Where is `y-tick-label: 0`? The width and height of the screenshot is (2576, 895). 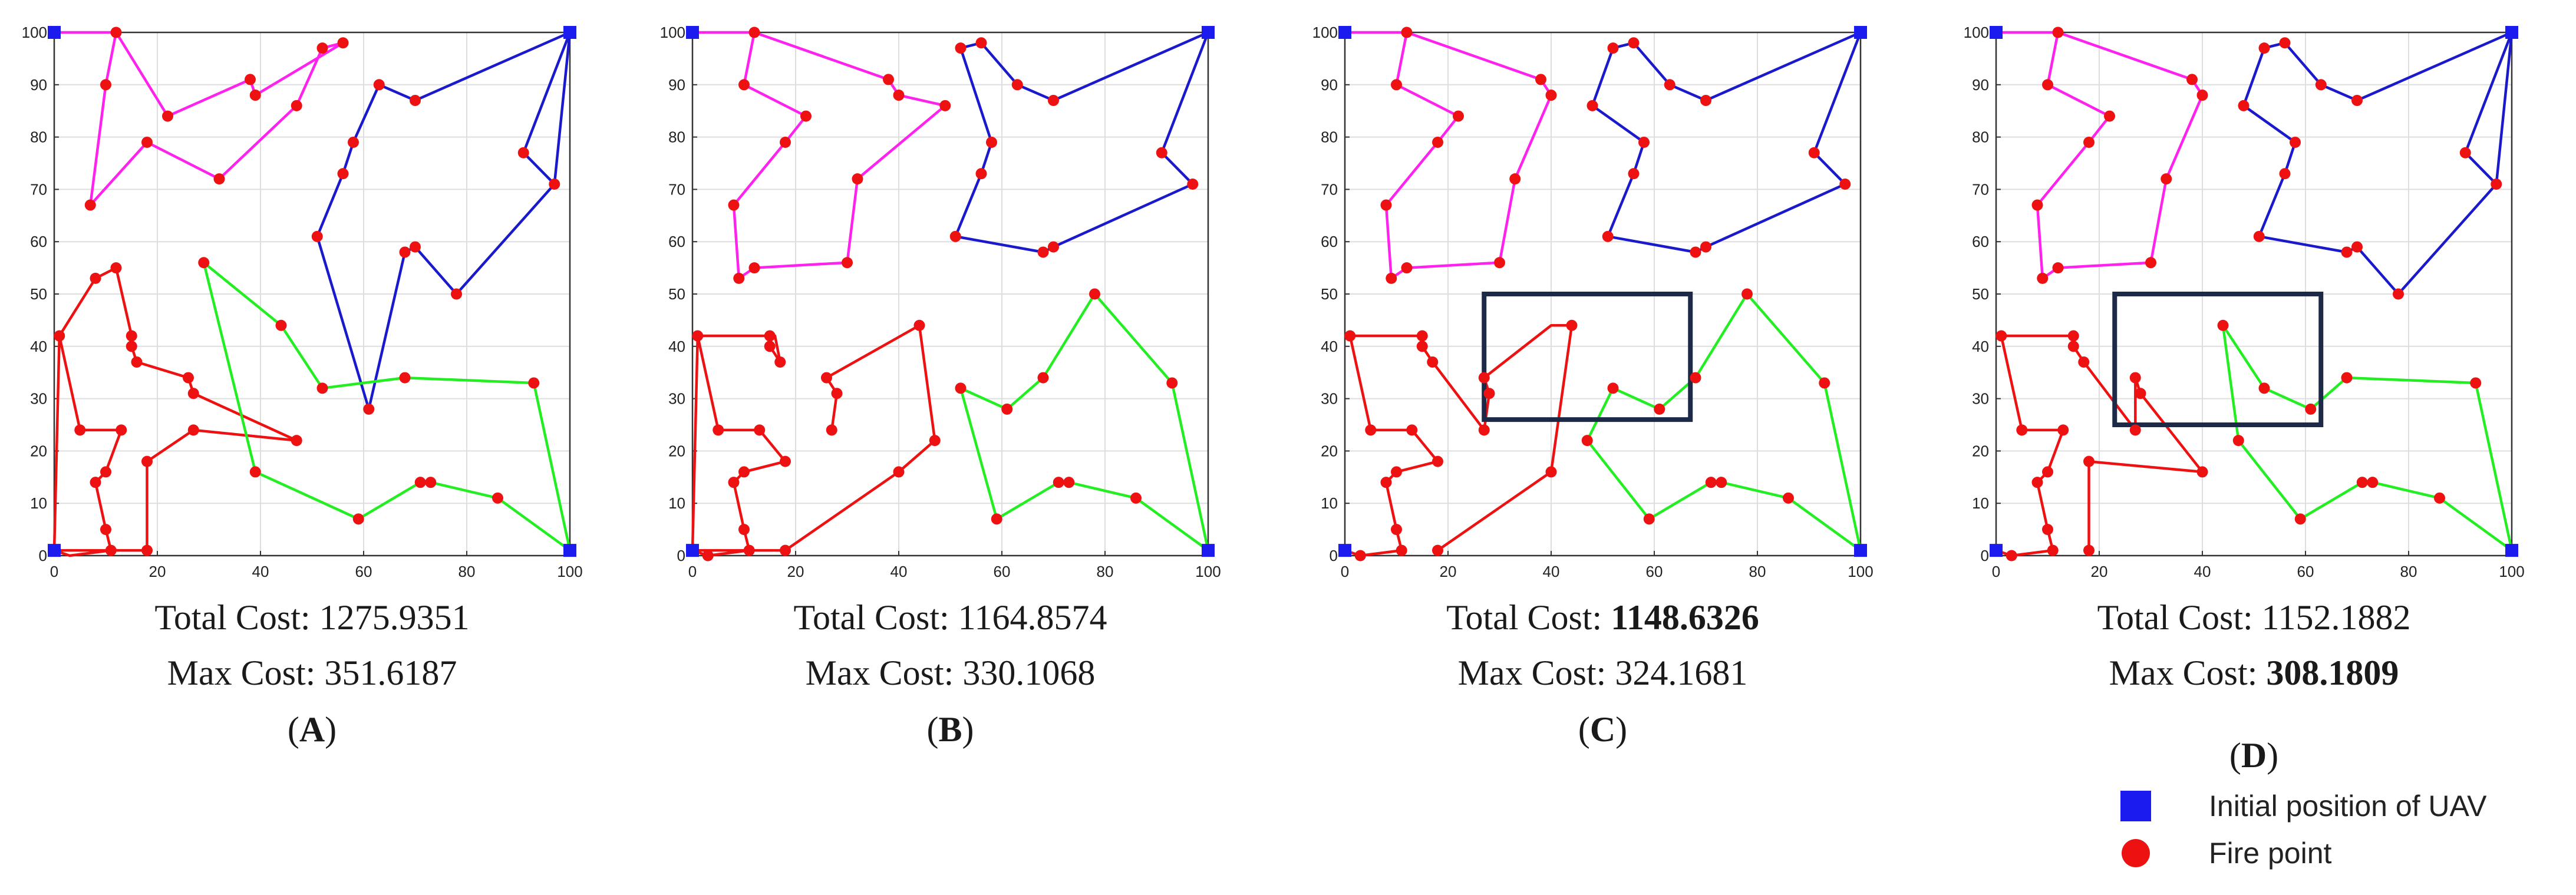 y-tick-label: 0 is located at coordinates (43, 555).